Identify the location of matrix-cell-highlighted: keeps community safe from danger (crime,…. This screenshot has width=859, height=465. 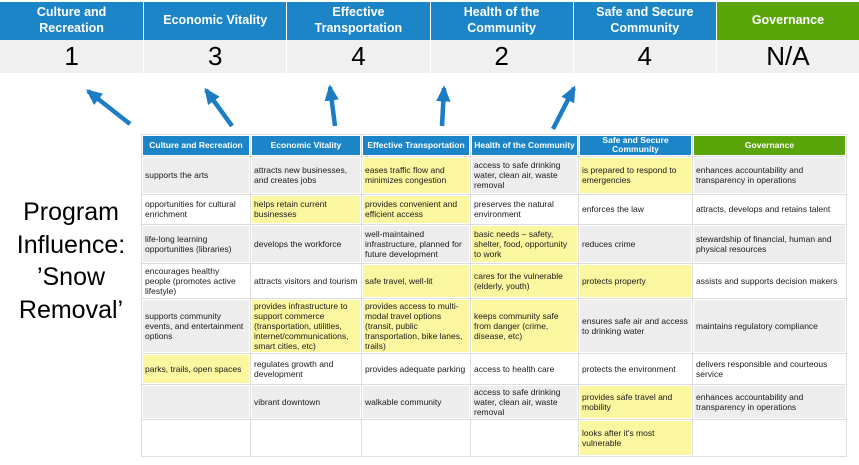
(524, 325).